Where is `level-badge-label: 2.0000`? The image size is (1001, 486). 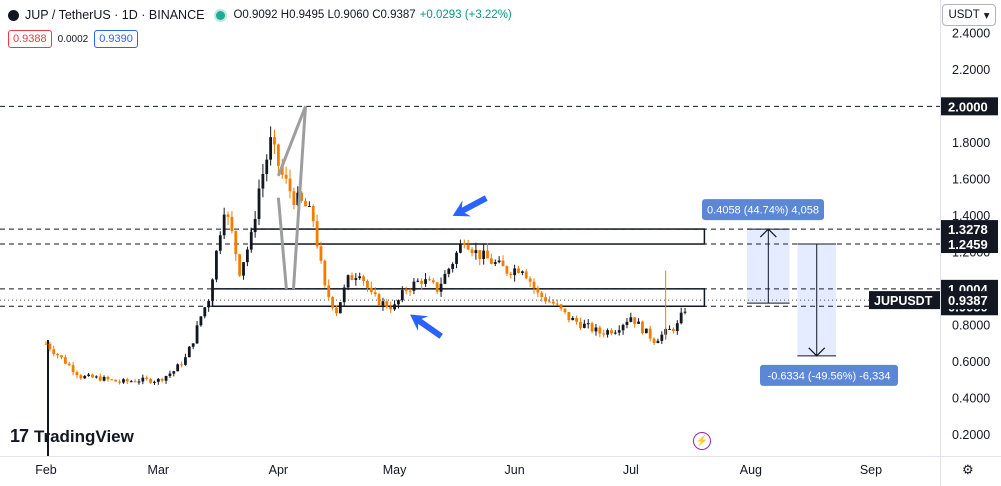
level-badge-label: 2.0000 is located at coordinates (968, 106).